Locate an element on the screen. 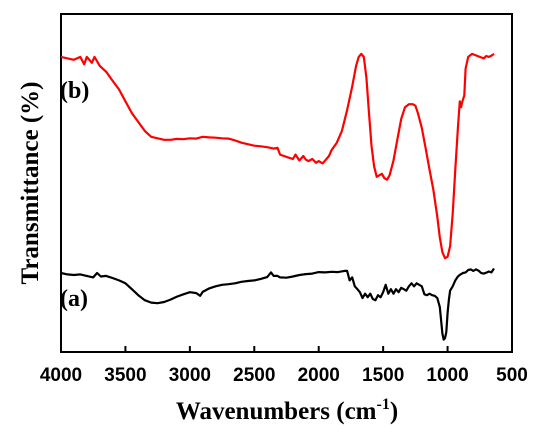  x-tick-label: 1500 is located at coordinates (383, 375).